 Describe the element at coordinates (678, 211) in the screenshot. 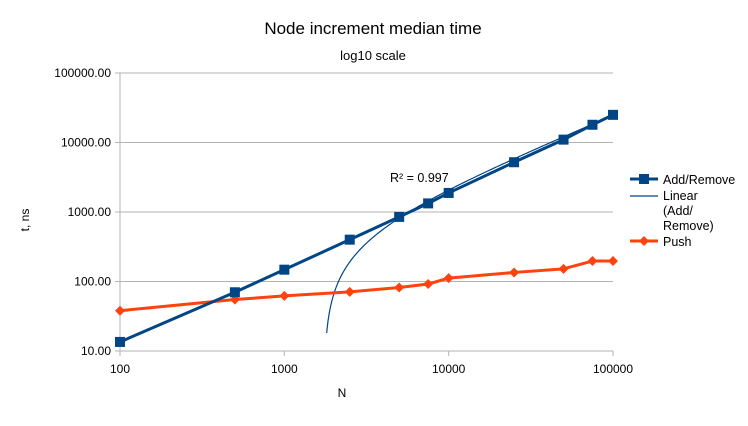

I see `legend-label-trendline: (Add/` at that location.